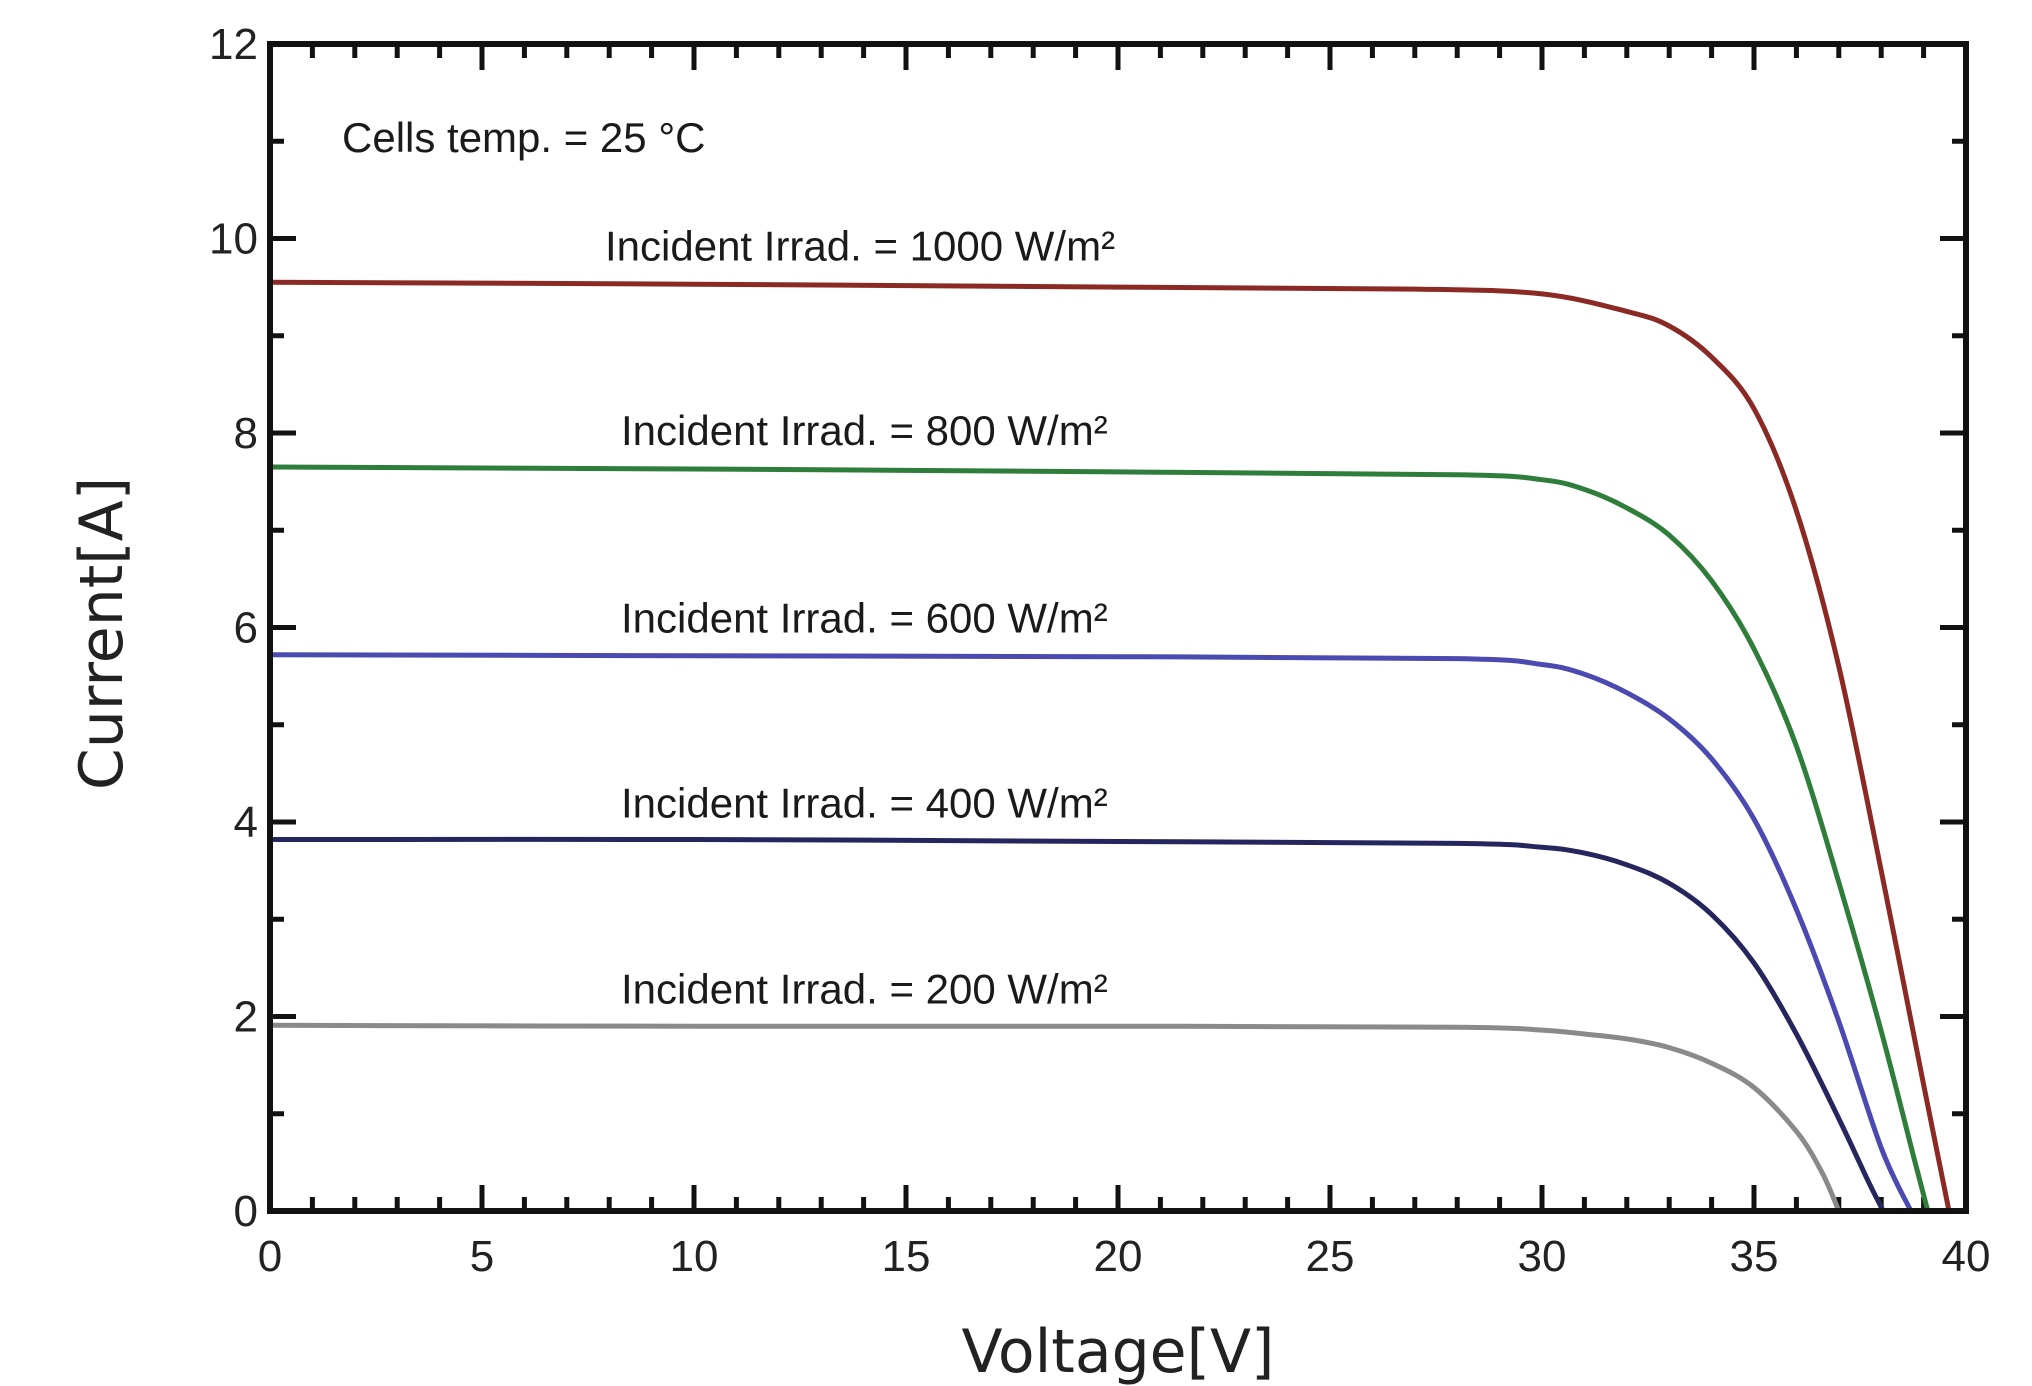  I want to click on x-tick-label: 0, so click(270, 1256).